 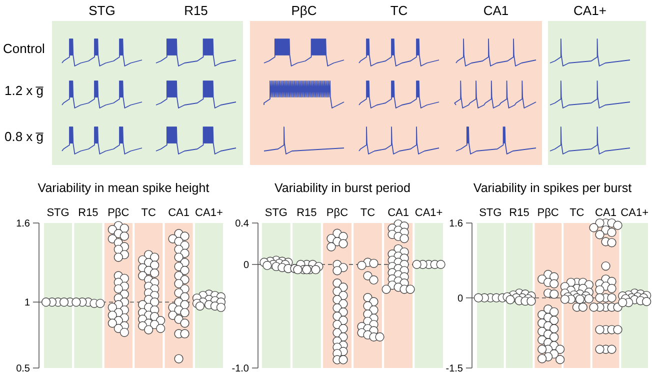 What do you see at coordinates (399, 10) in the screenshot?
I see `category-label: TC` at bounding box center [399, 10].